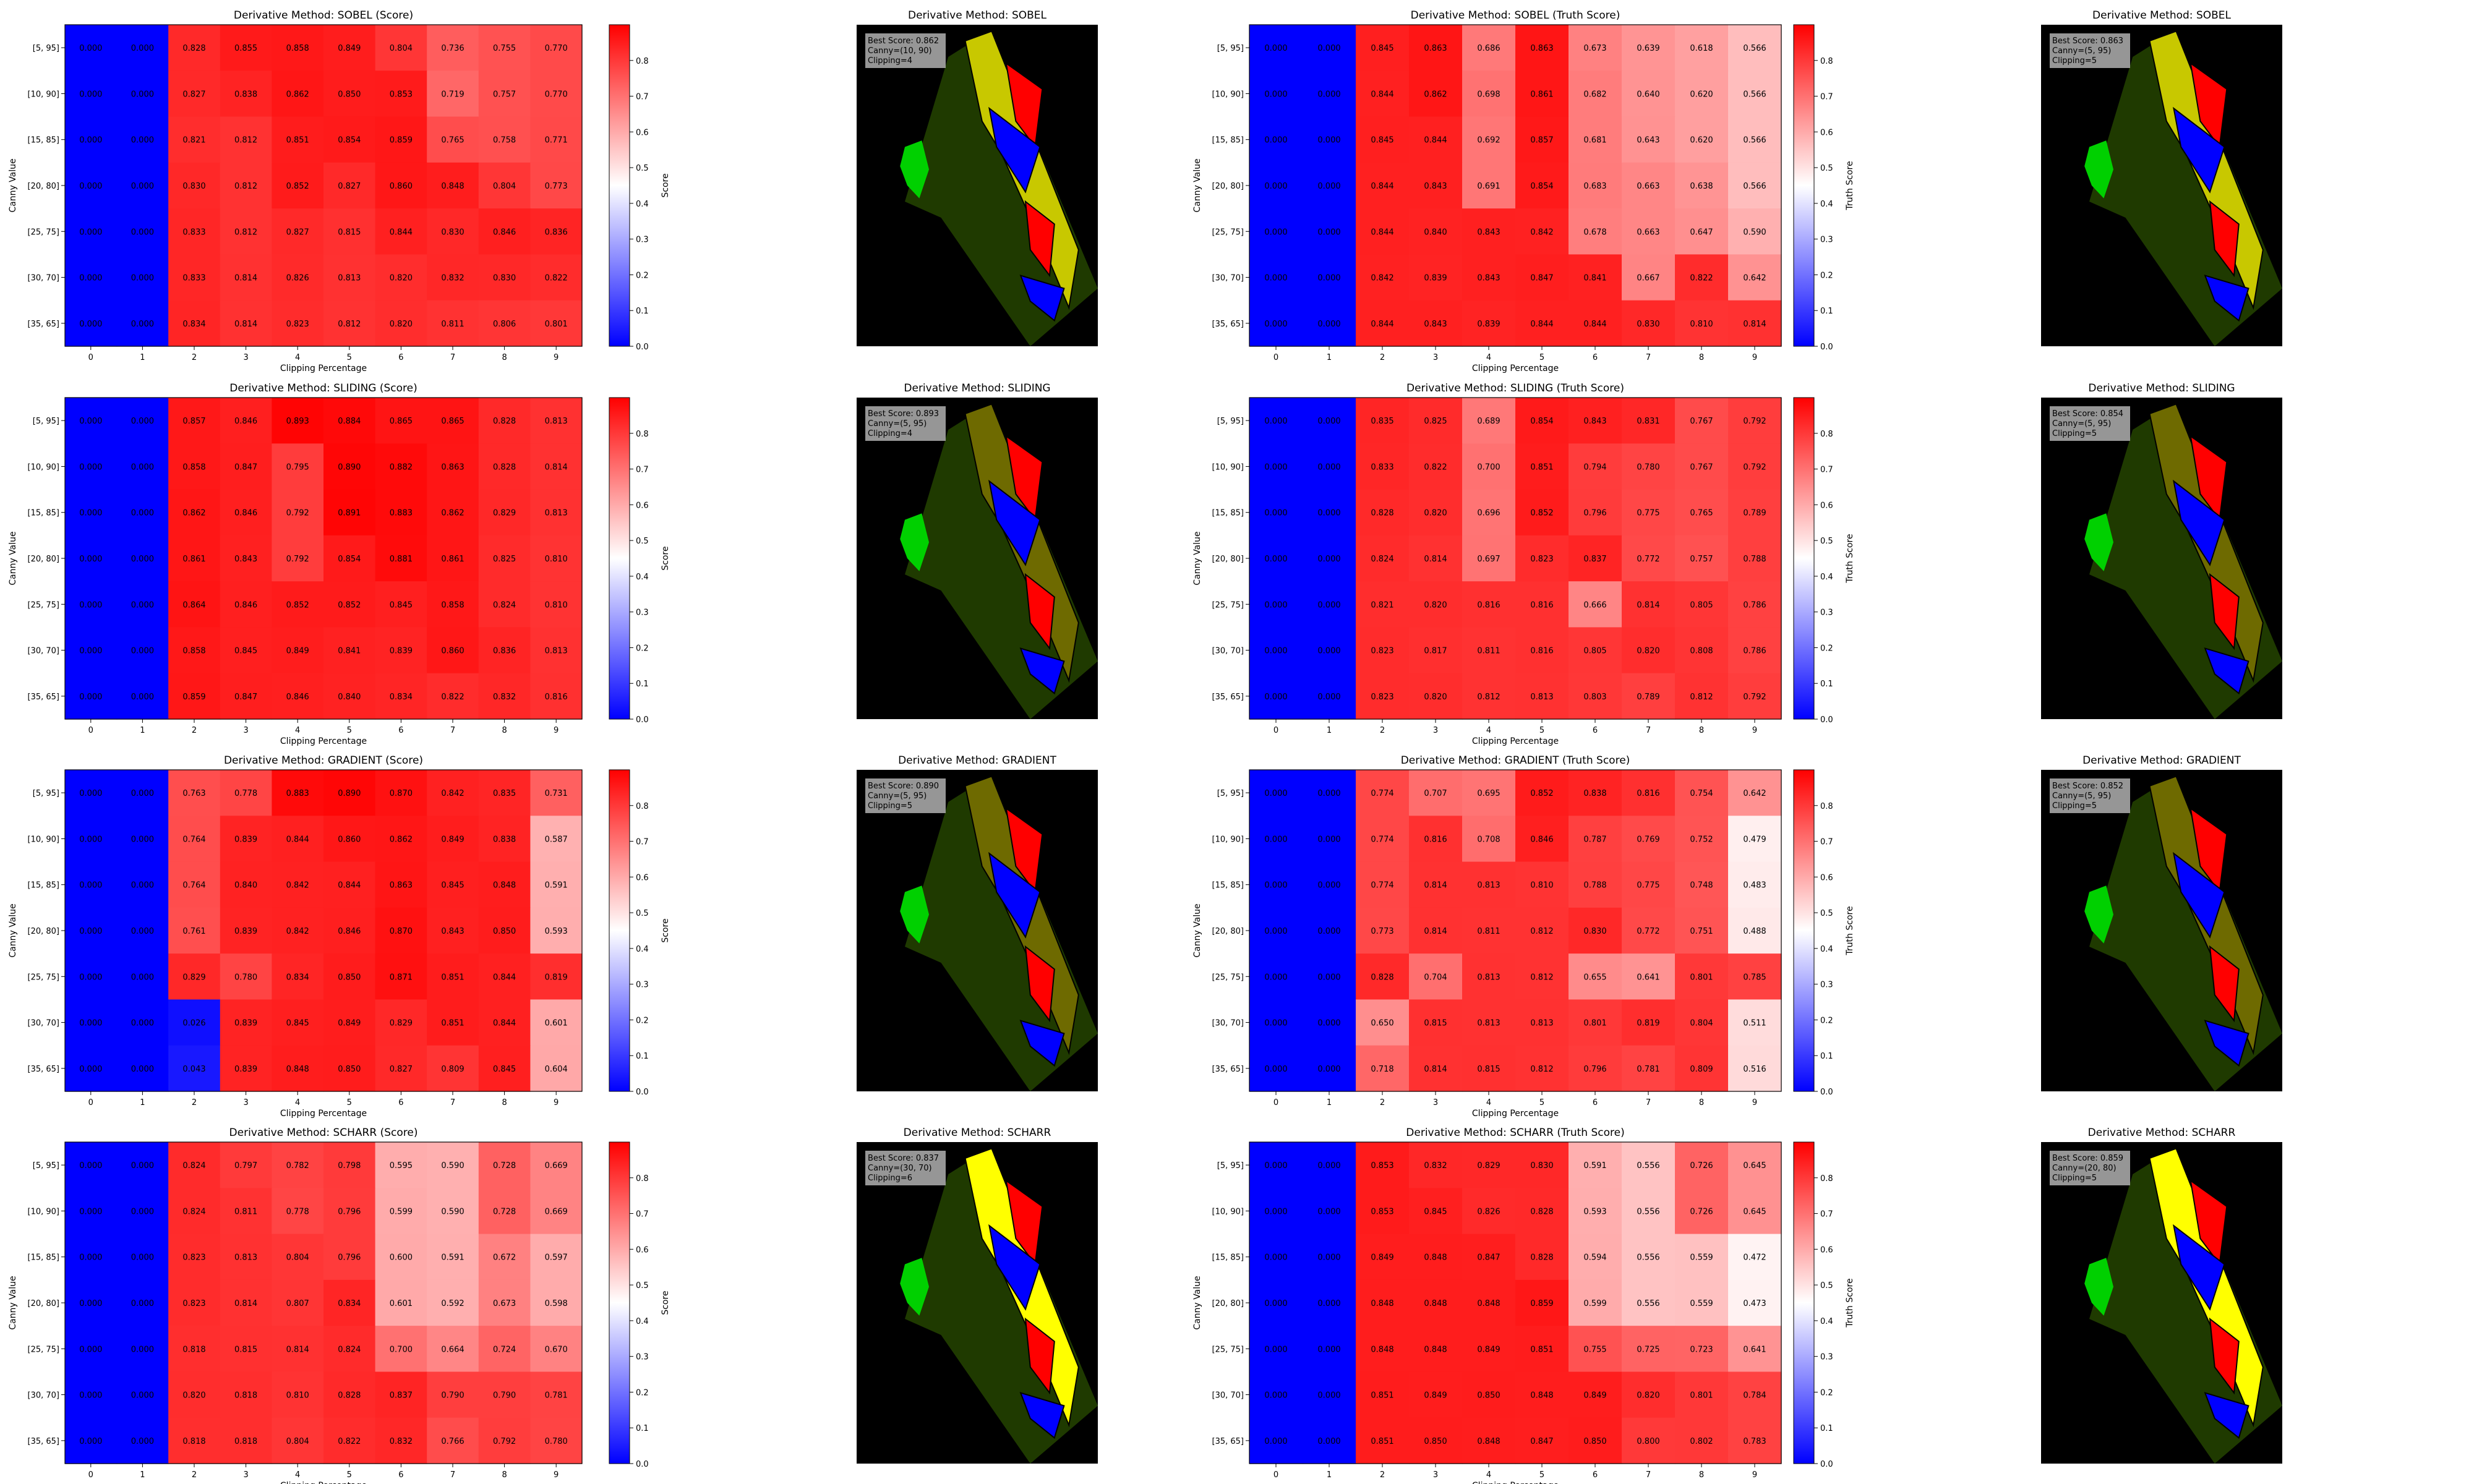 The height and width of the screenshot is (1484, 2474). Describe the element at coordinates (1827, 1214) in the screenshot. I see `colorbar-tick-label: 0.7` at that location.